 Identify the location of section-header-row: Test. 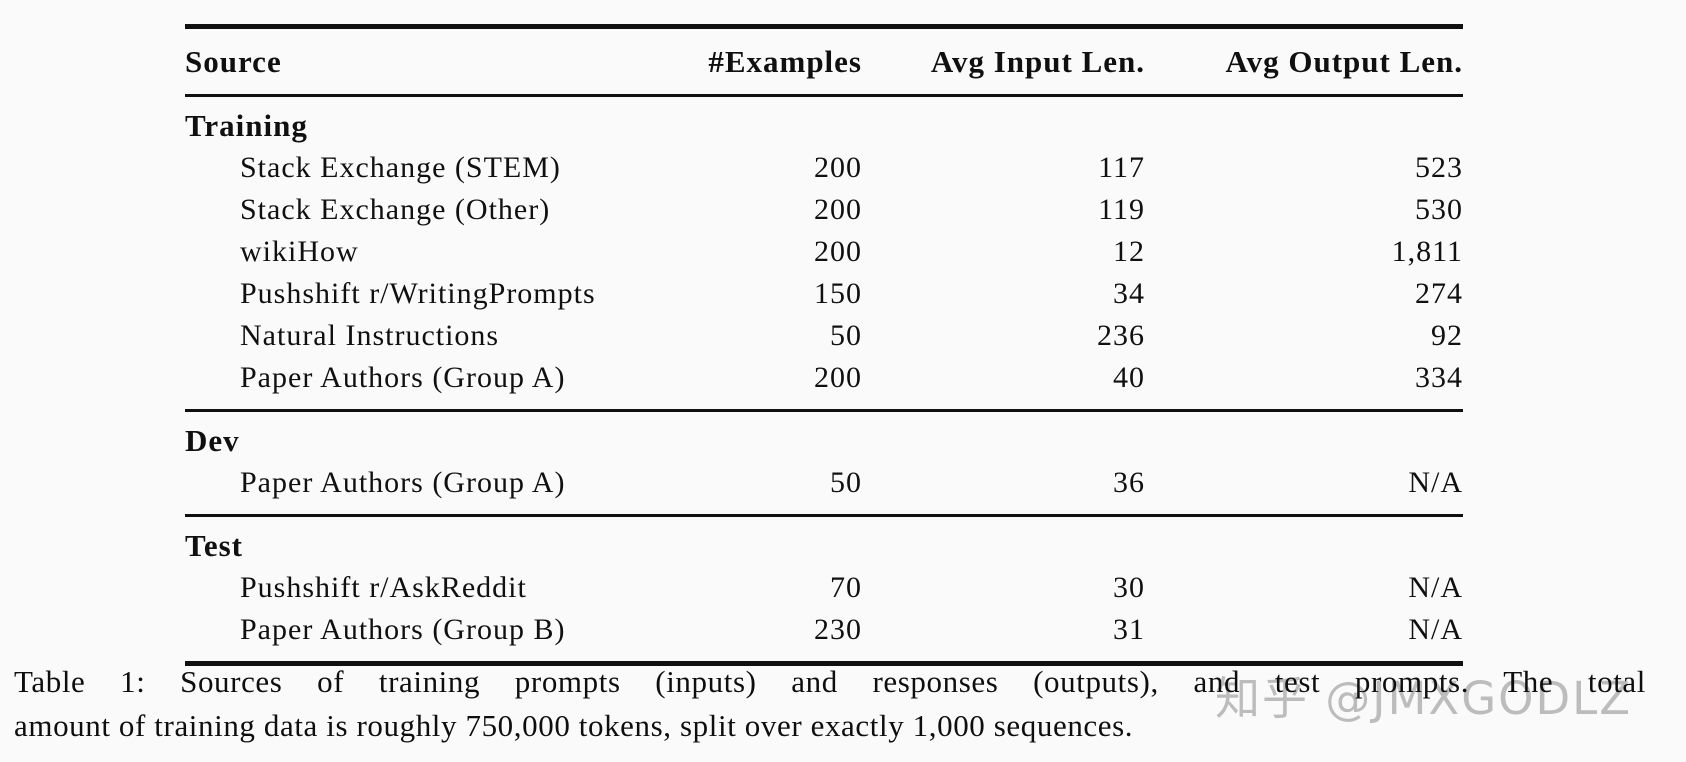
(824, 542).